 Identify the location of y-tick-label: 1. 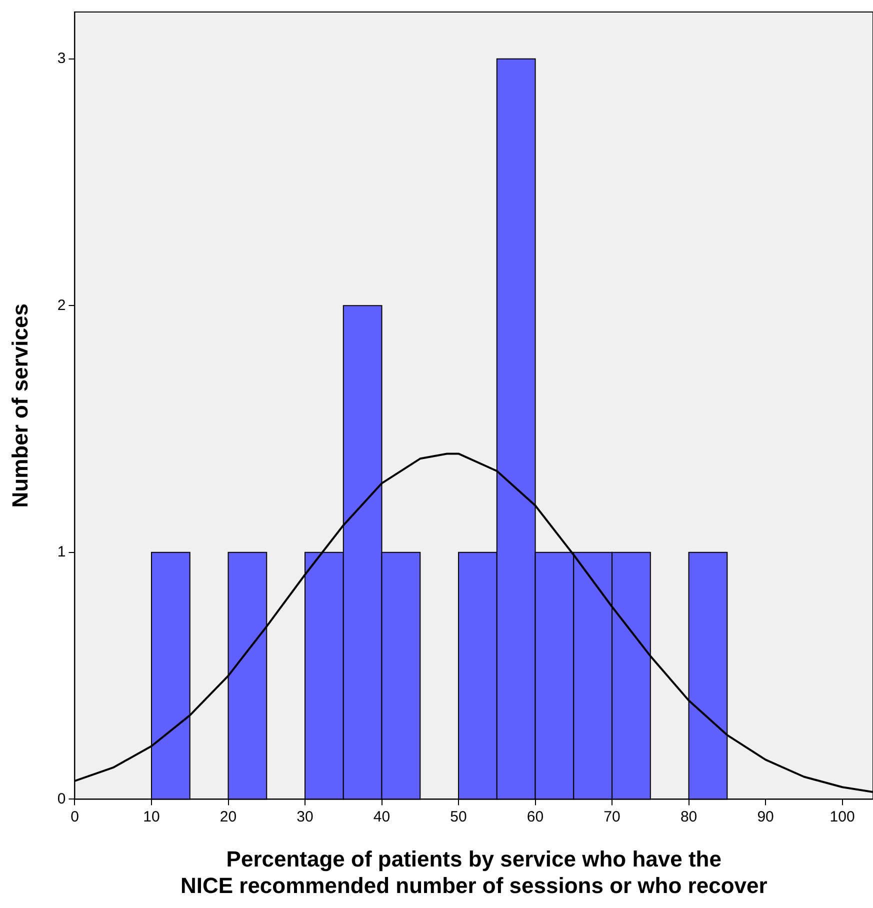
(61, 552).